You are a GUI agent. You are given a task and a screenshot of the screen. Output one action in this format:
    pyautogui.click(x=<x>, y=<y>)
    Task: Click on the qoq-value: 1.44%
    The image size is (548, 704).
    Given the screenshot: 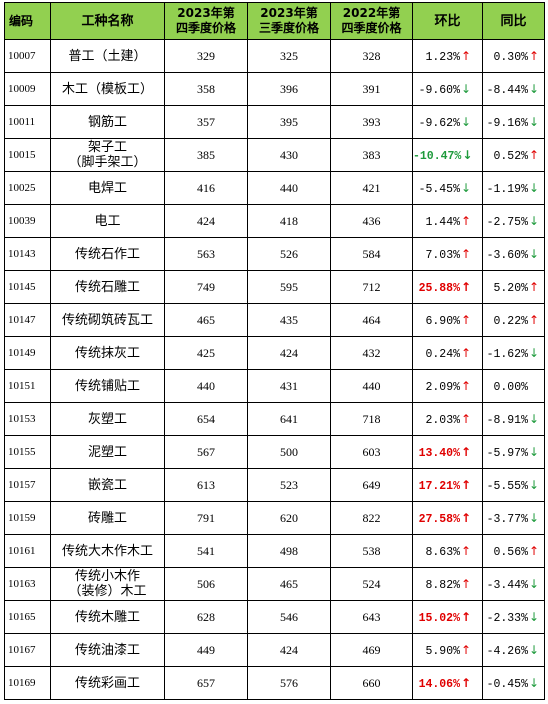 What is the action you would take?
    pyautogui.click(x=442, y=222)
    